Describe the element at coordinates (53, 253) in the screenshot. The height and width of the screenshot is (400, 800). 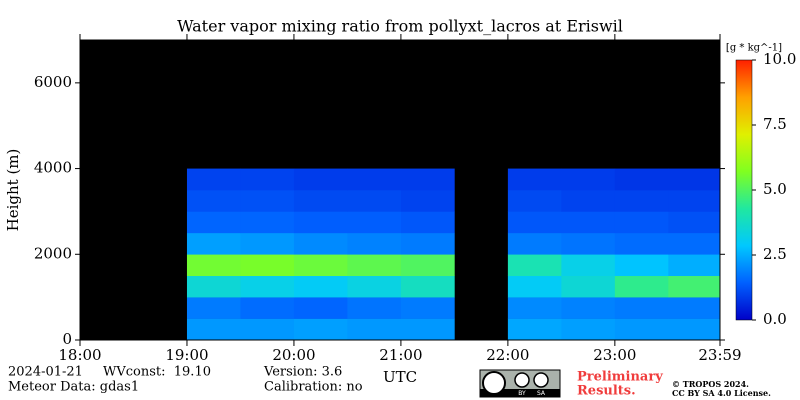
I see `y-tick-label: 2000` at that location.